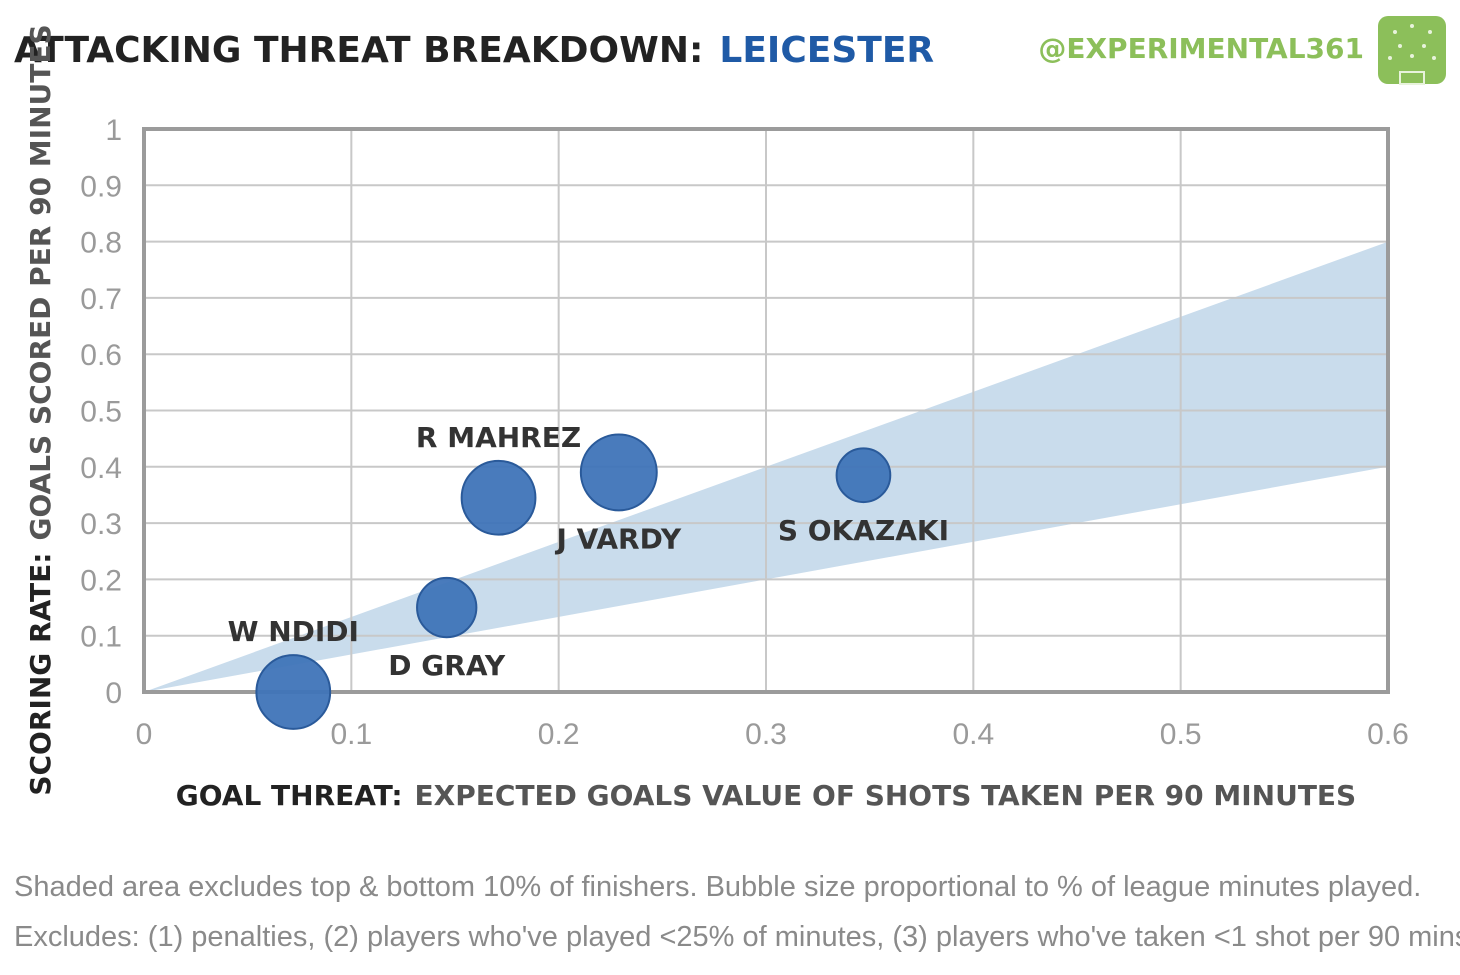  What do you see at coordinates (447, 665) in the screenshot?
I see `player-label: D GRAY` at bounding box center [447, 665].